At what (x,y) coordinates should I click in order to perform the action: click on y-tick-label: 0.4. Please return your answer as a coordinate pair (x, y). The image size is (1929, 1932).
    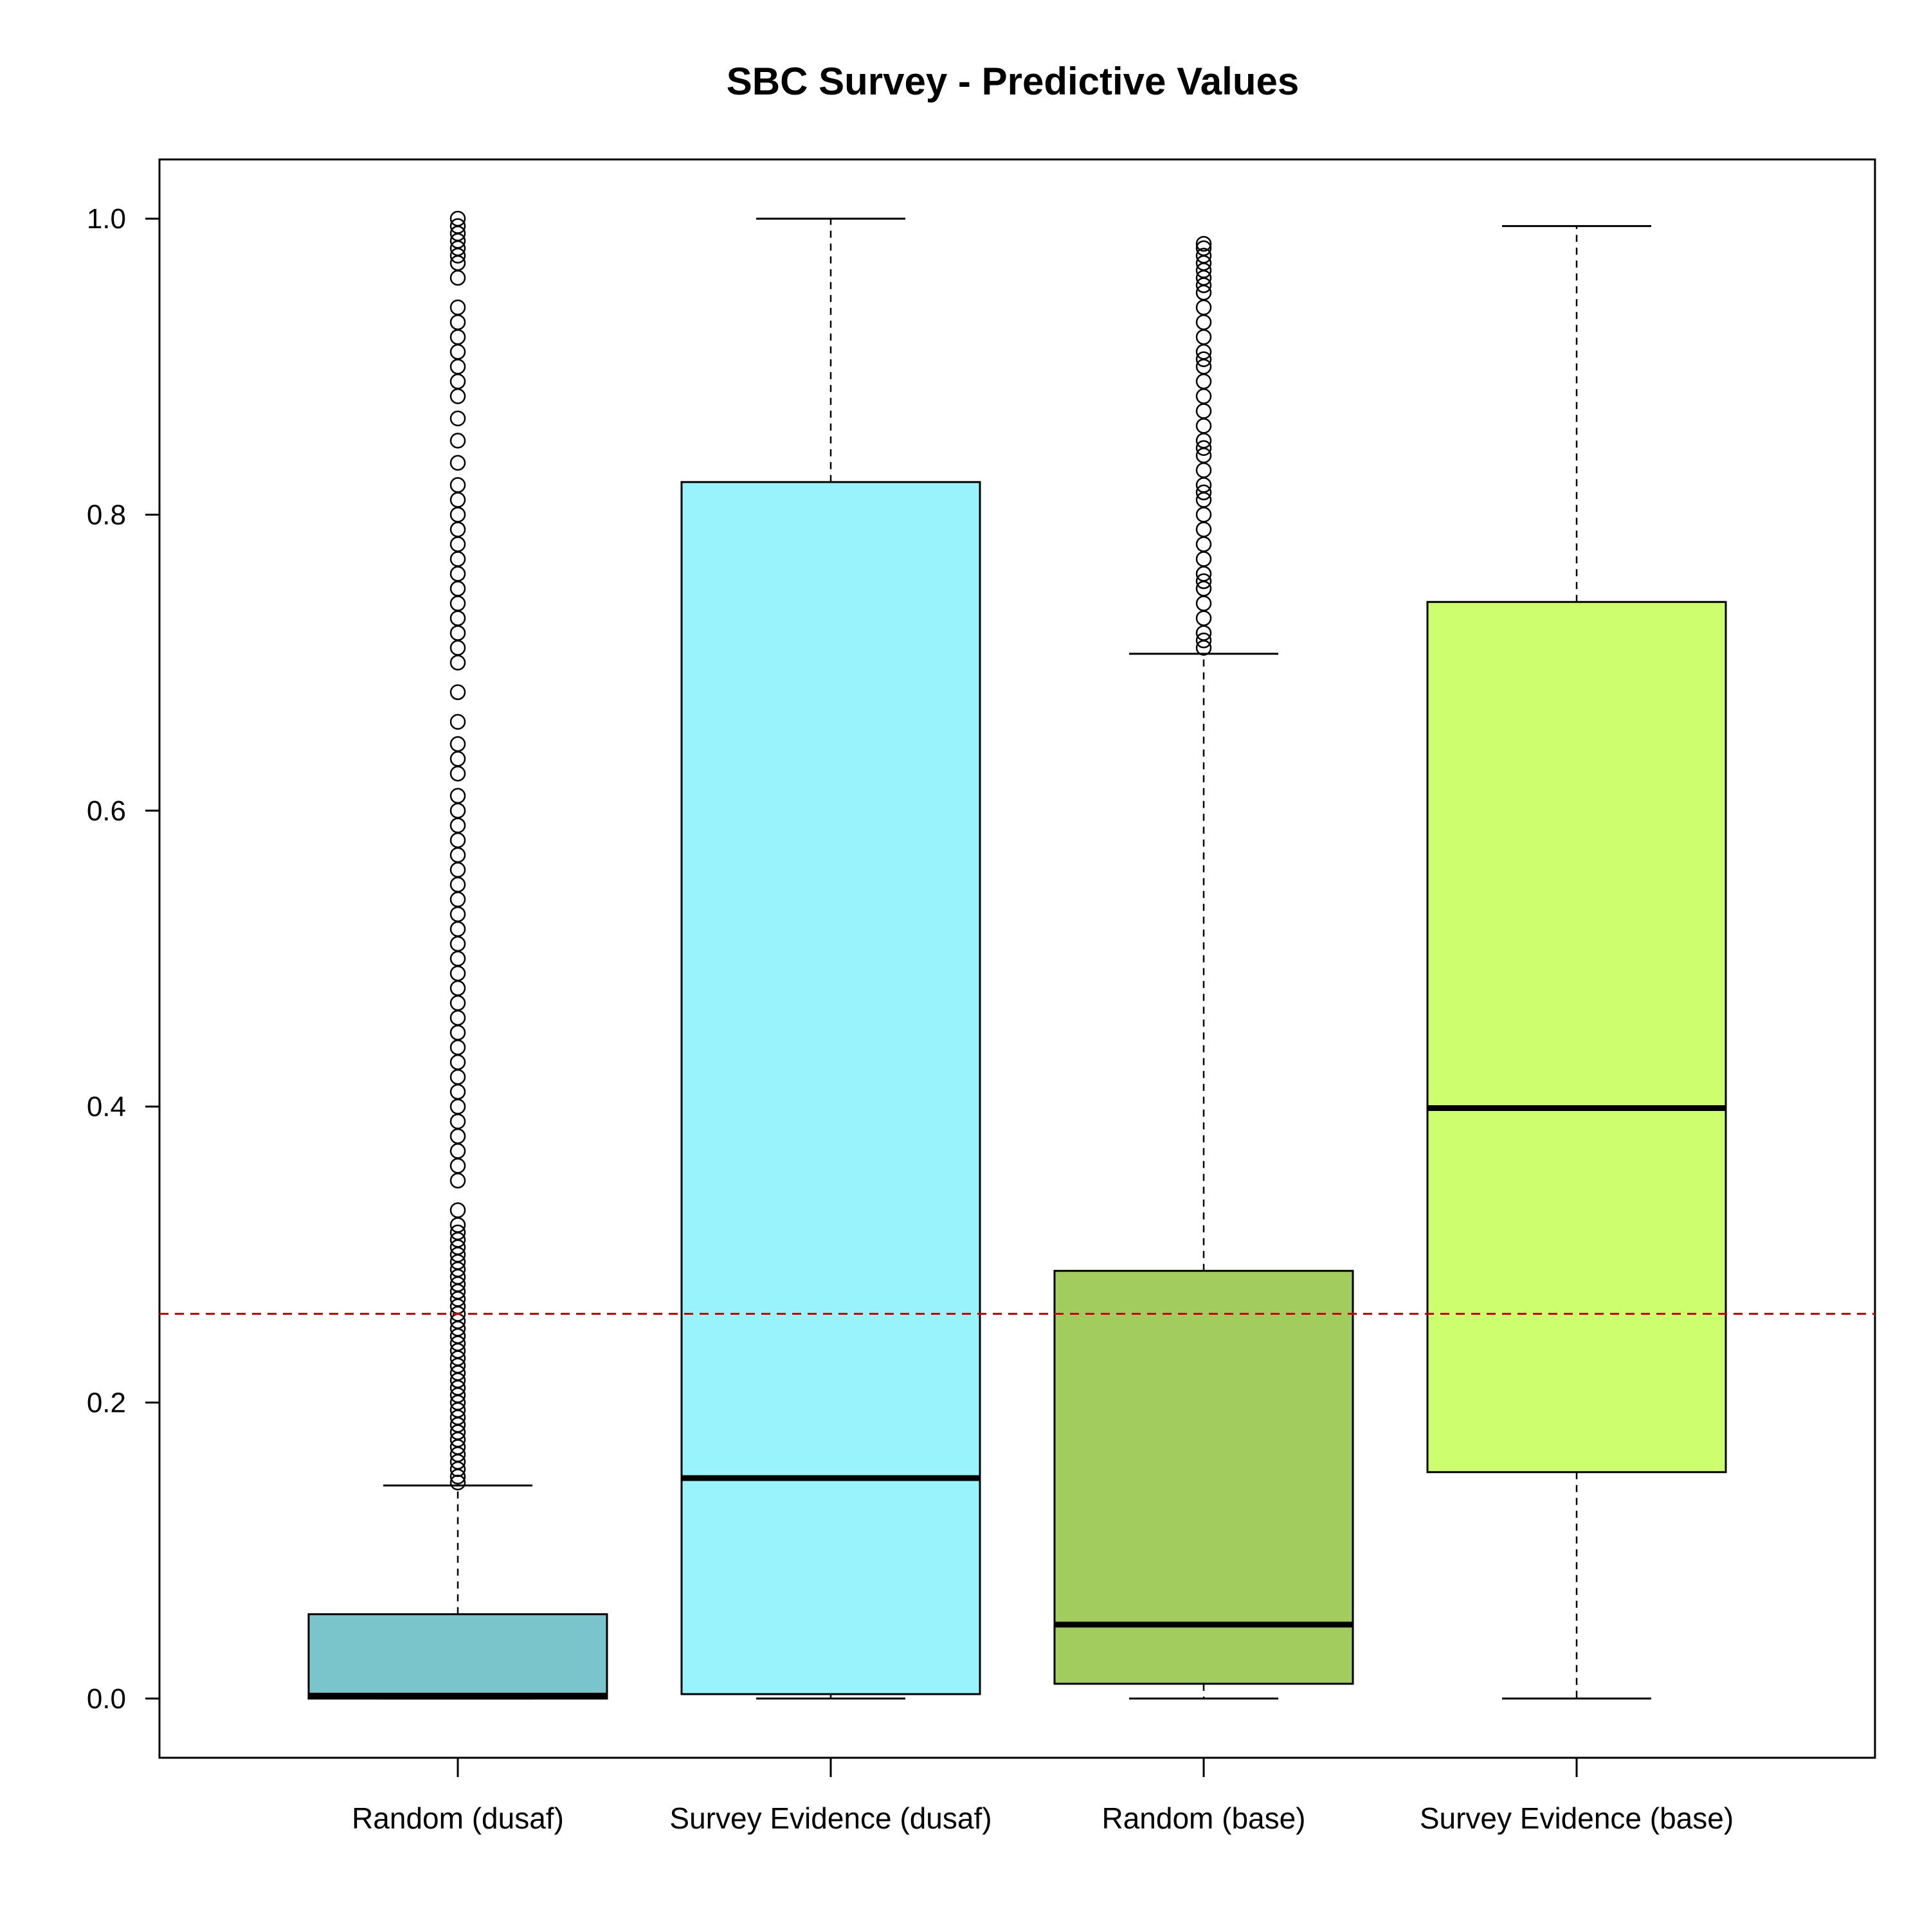
    Looking at the image, I should click on (106, 1107).